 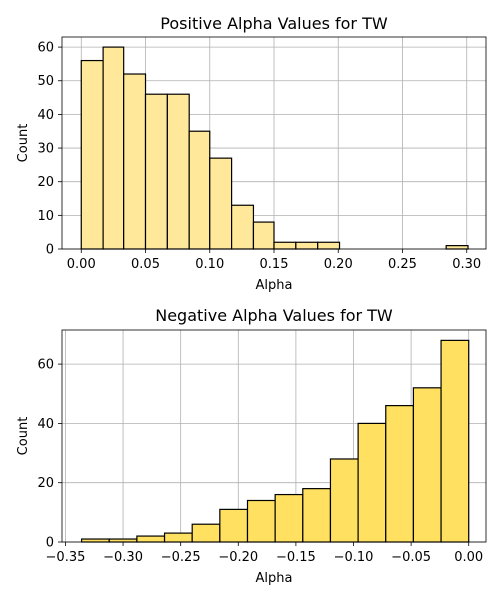 I want to click on x-tick-label: 0.05, so click(x=145, y=264).